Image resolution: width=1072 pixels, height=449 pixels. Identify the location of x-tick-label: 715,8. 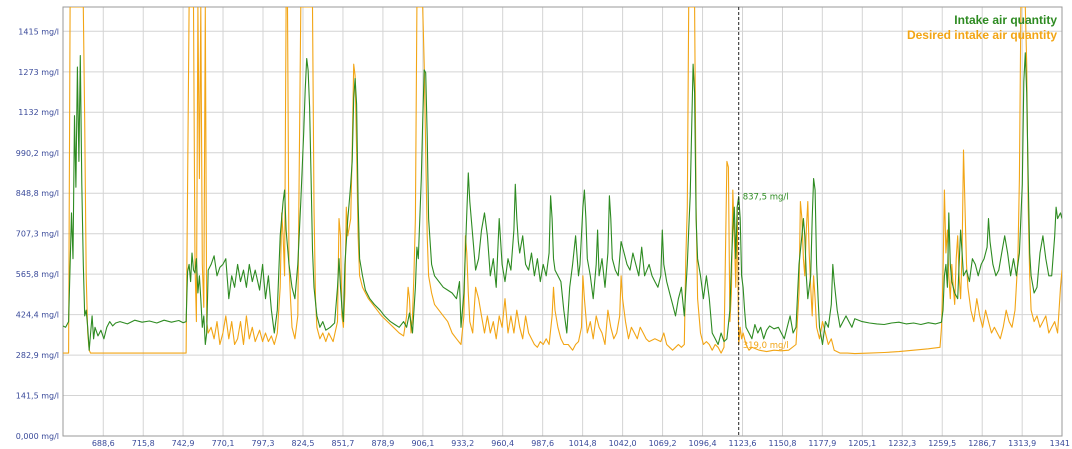
(143, 443).